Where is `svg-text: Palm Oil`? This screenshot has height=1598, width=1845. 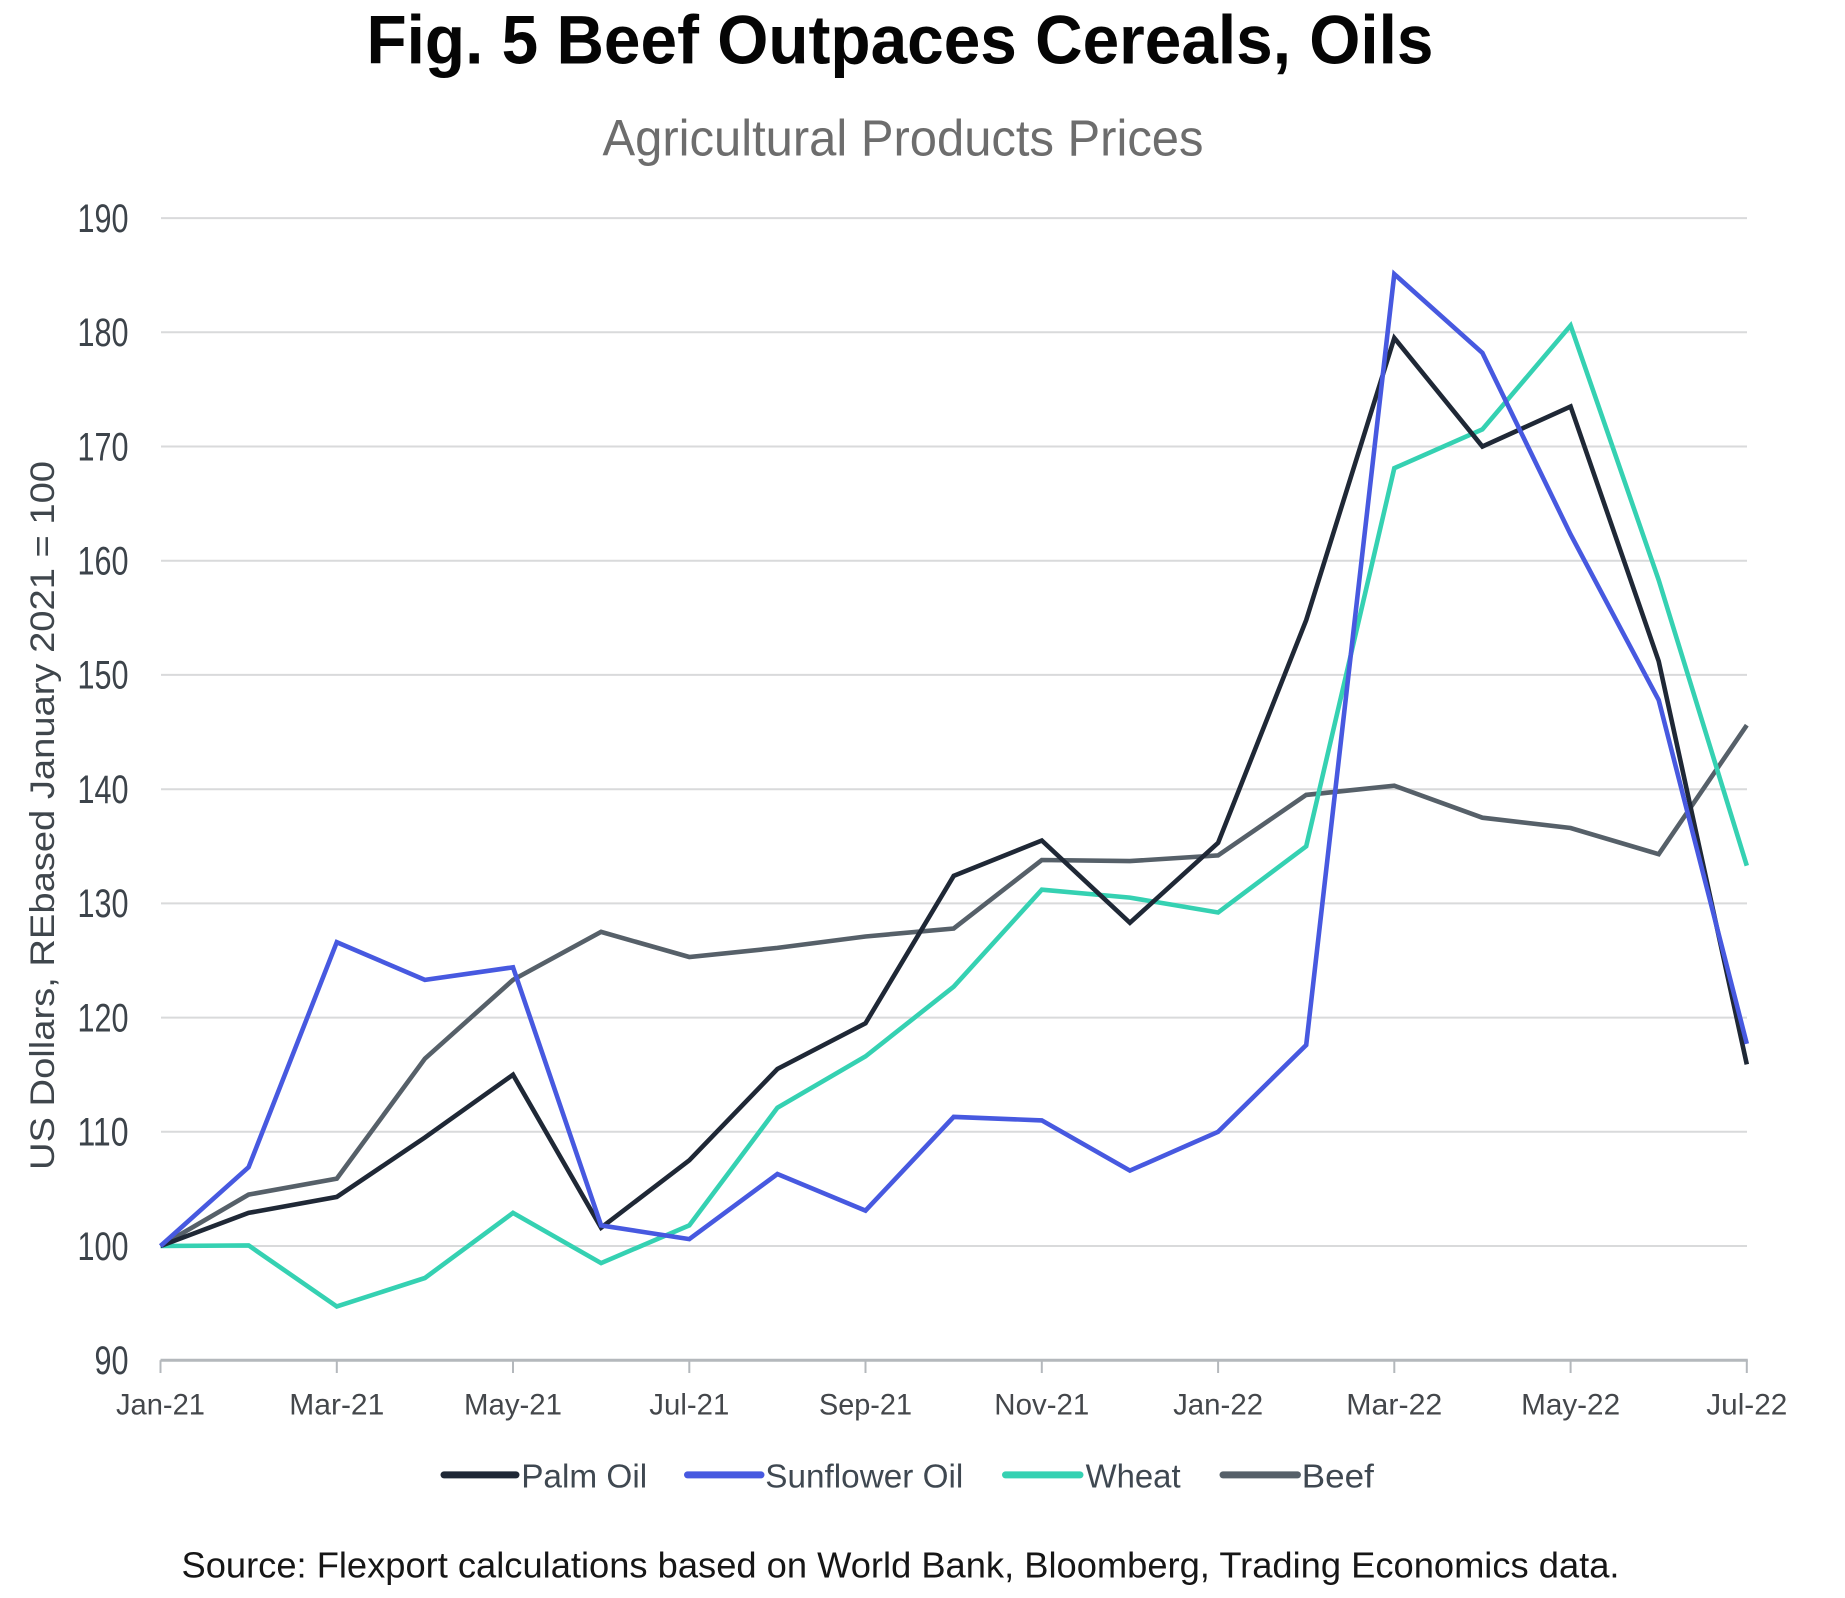
svg-text: Palm Oil is located at coordinates (584, 1476).